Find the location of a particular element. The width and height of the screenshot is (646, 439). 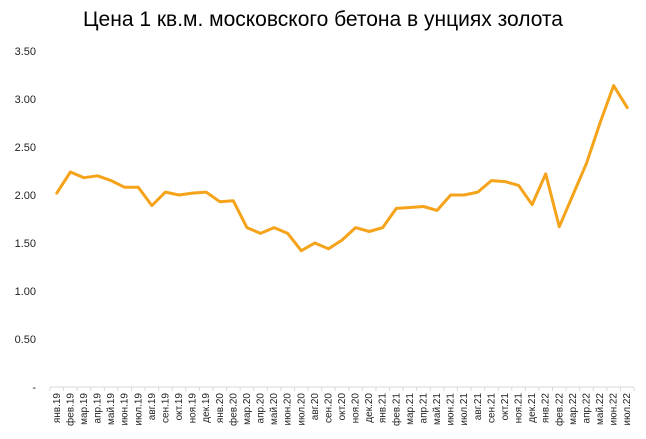

y-tick-label: 1.00 is located at coordinates (25, 292).